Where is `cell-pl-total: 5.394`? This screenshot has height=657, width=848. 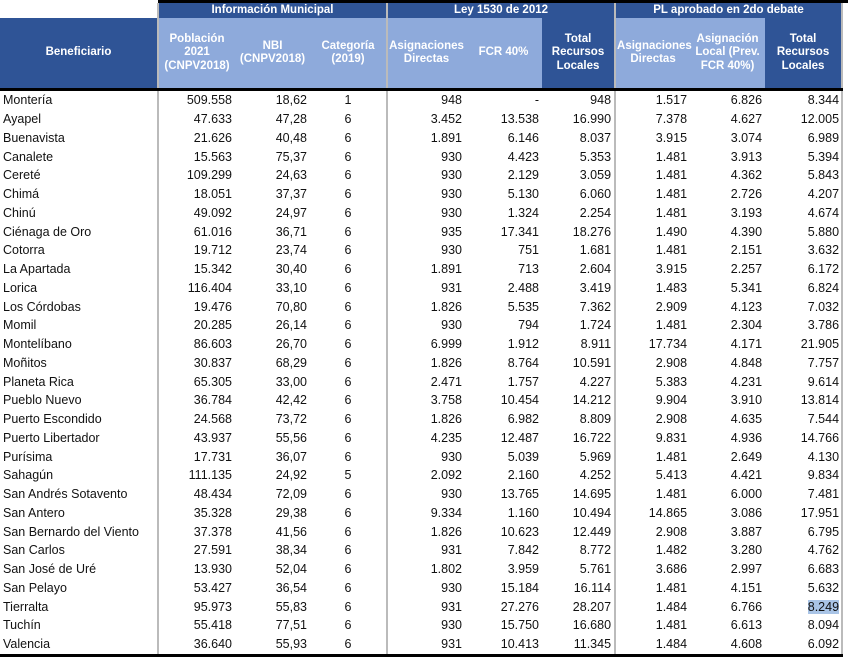
cell-pl-total: 5.394 is located at coordinates (804, 156).